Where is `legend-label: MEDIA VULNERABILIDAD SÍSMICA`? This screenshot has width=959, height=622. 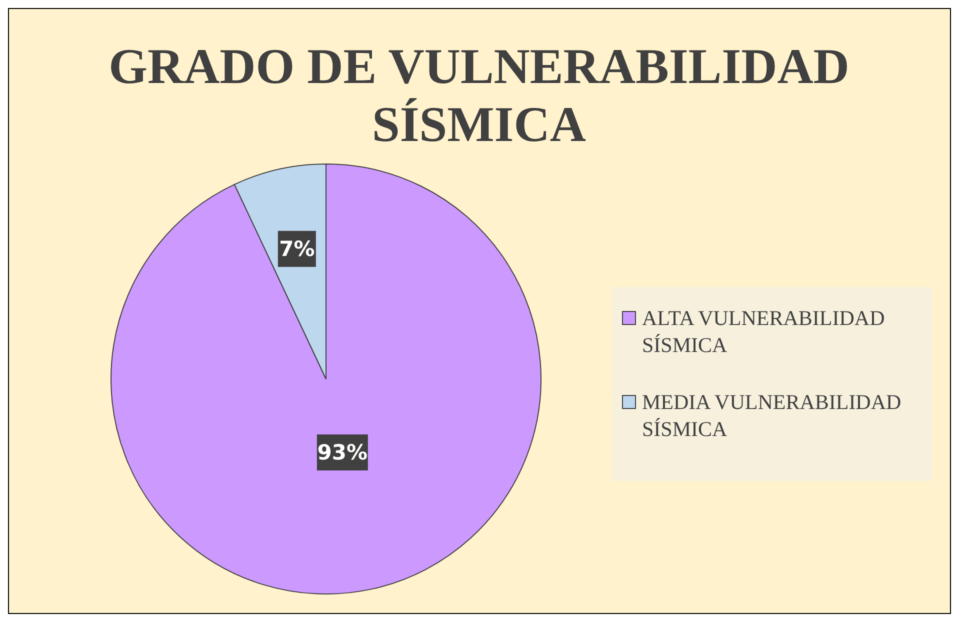 legend-label: MEDIA VULNERABILIDAD SÍSMICA is located at coordinates (772, 416).